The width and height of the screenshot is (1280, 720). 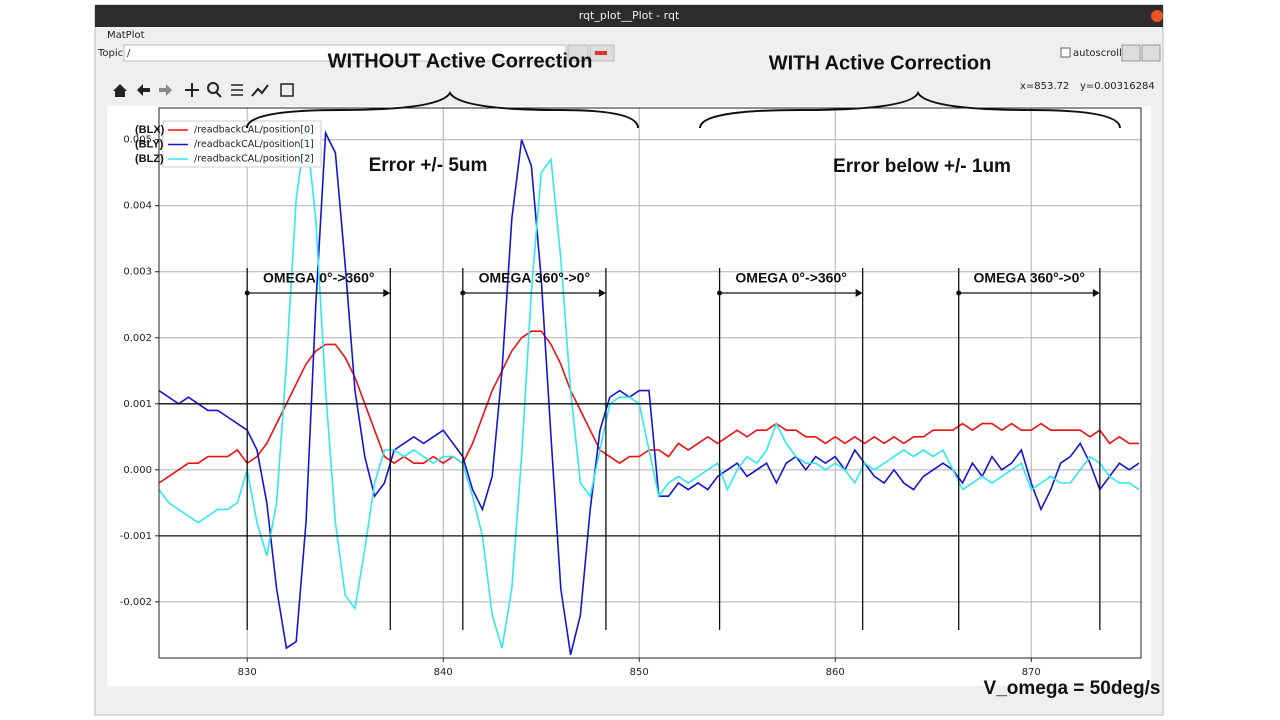 I want to click on left-error: Error +/- 5um, so click(x=428, y=165).